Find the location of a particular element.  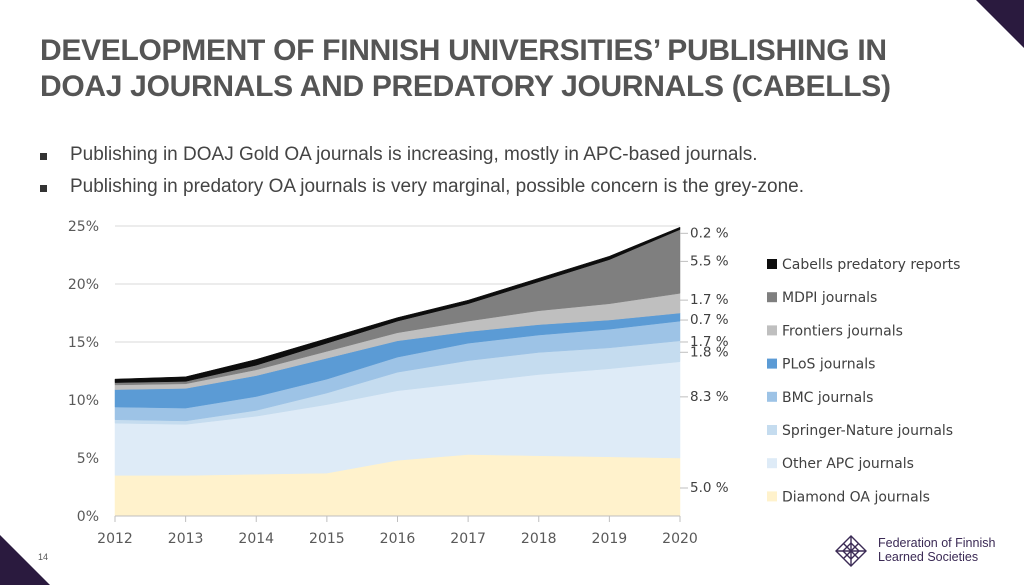

corner-decoration-bottom-left is located at coordinates (25, 560).